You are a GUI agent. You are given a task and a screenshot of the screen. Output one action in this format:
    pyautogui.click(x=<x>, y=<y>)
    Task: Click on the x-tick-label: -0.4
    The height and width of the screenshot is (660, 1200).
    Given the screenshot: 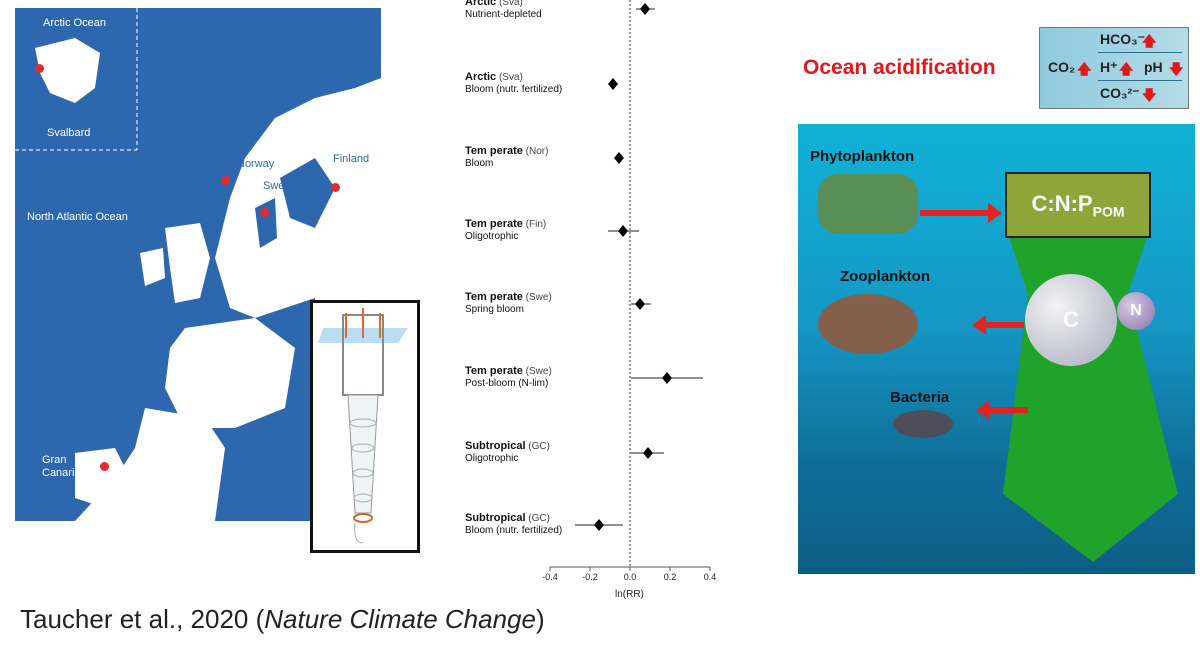 What is the action you would take?
    pyautogui.click(x=550, y=577)
    